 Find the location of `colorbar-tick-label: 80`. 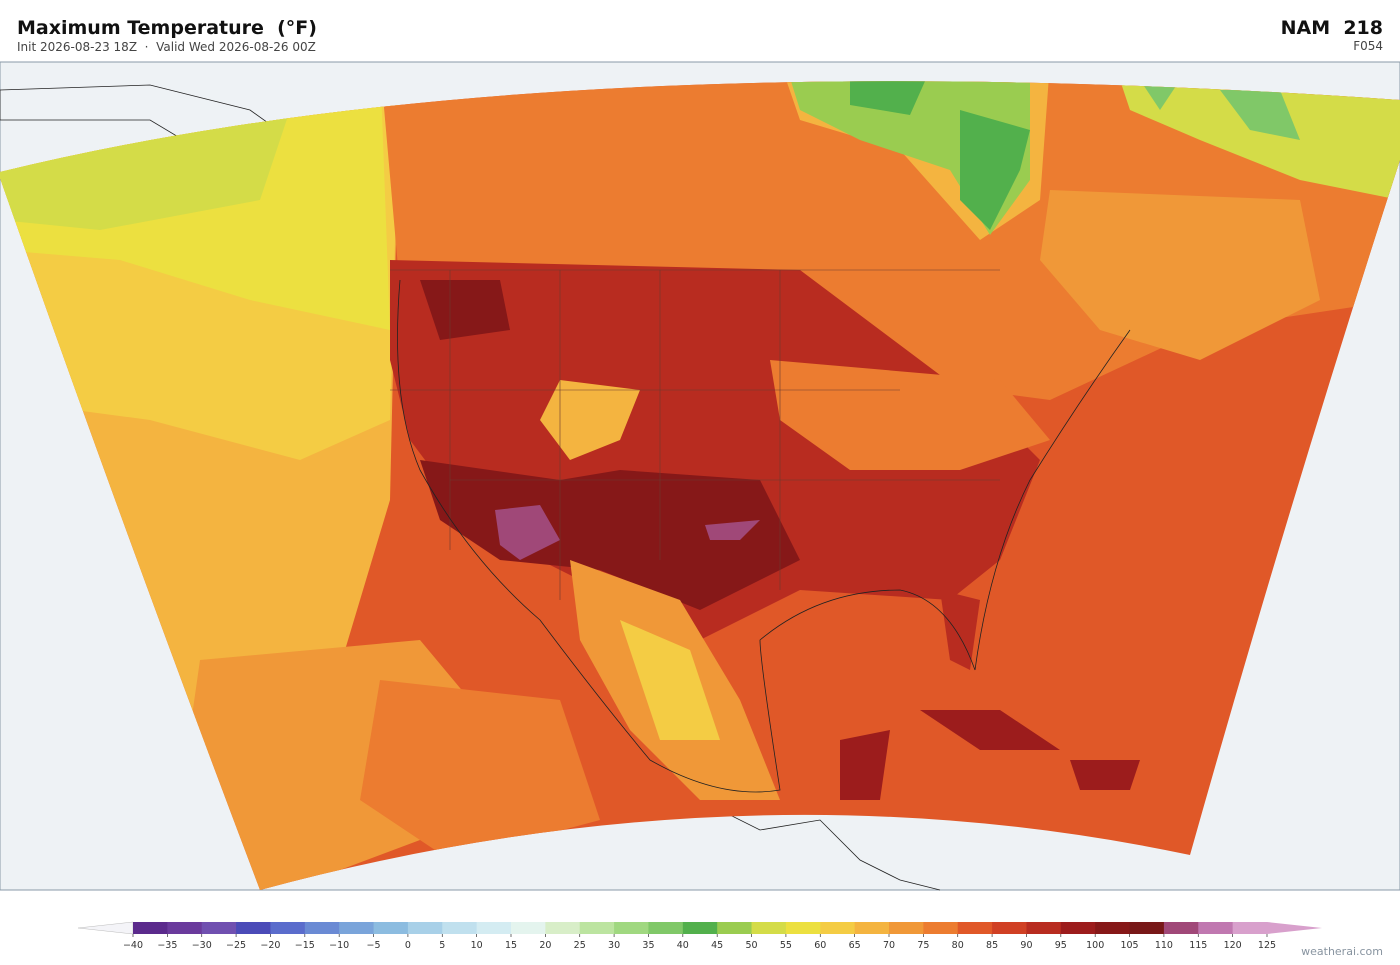

colorbar-tick-label: 80 is located at coordinates (958, 945).